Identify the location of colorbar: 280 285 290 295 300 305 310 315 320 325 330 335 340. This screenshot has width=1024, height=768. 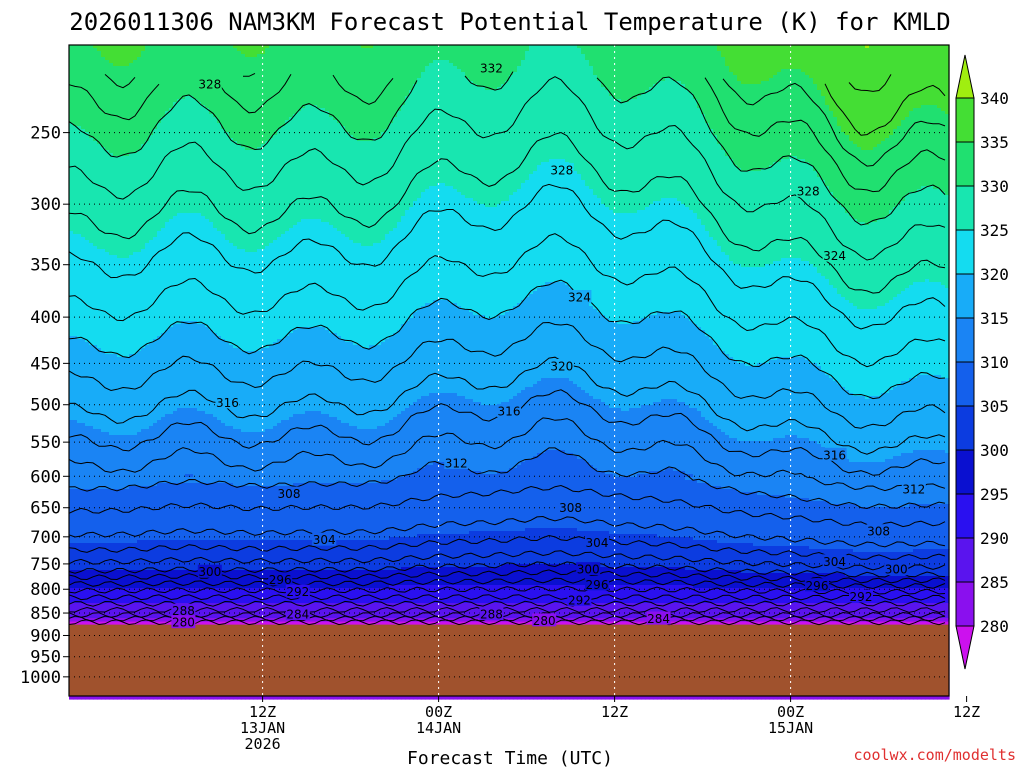
(982, 362).